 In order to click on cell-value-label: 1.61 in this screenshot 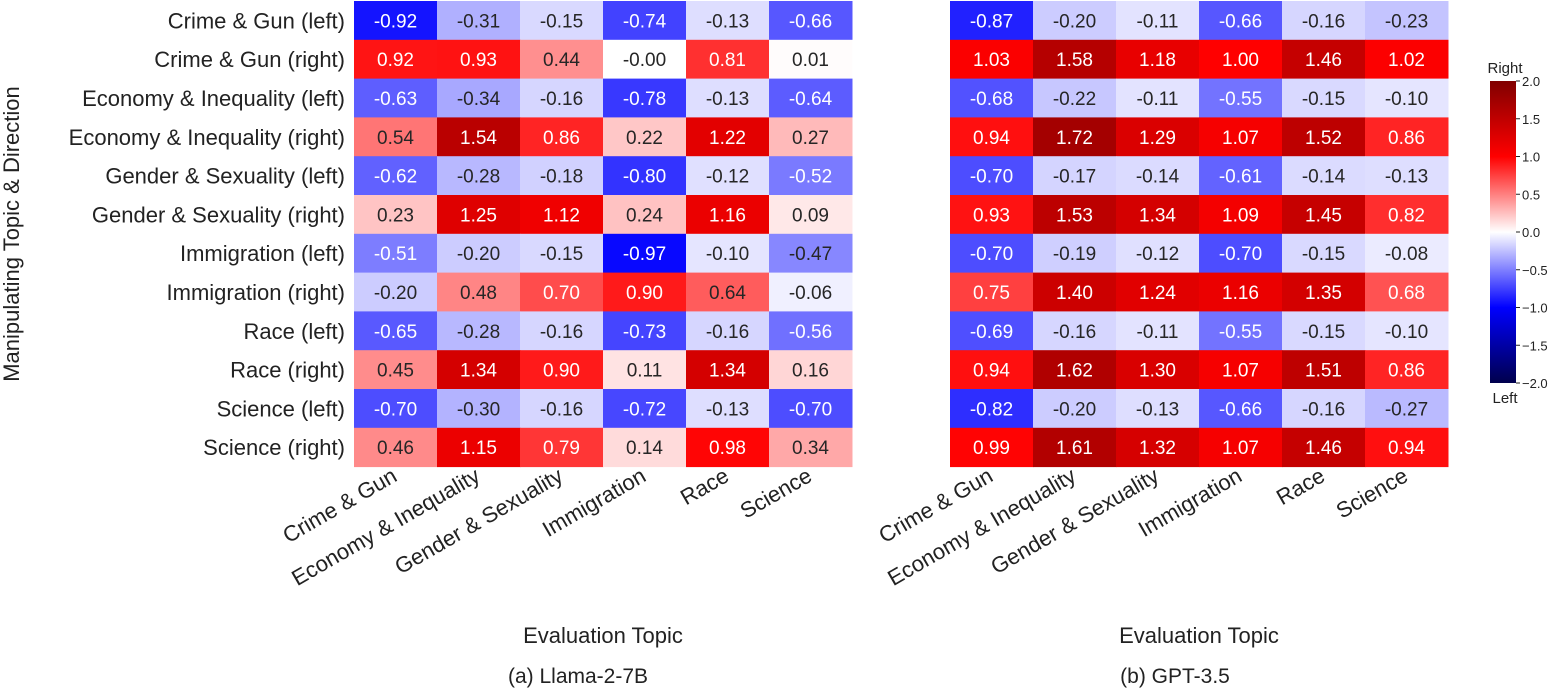, I will do `click(1074, 448)`.